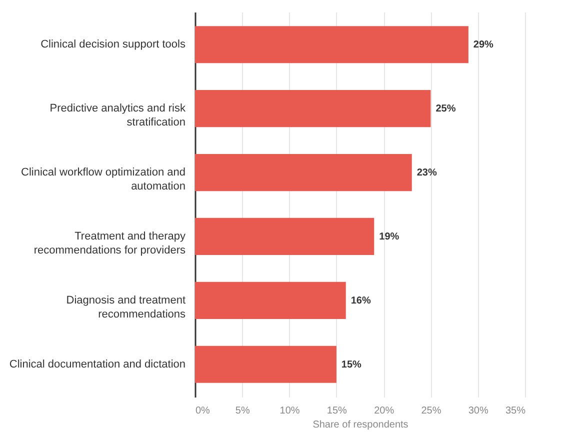 This screenshot has width=563, height=441. What do you see at coordinates (431, 411) in the screenshot?
I see `x-tick-label: 25%` at bounding box center [431, 411].